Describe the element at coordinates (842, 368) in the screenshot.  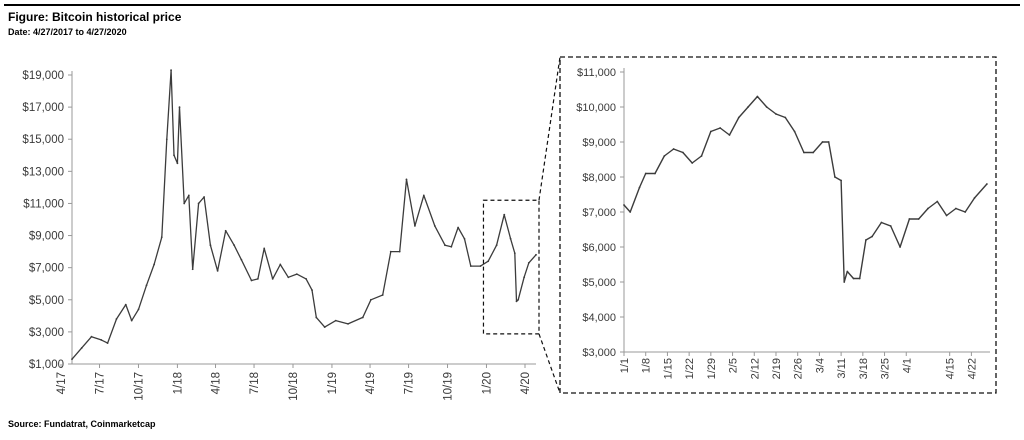
I see `x-tick-label: 3/11` at that location.